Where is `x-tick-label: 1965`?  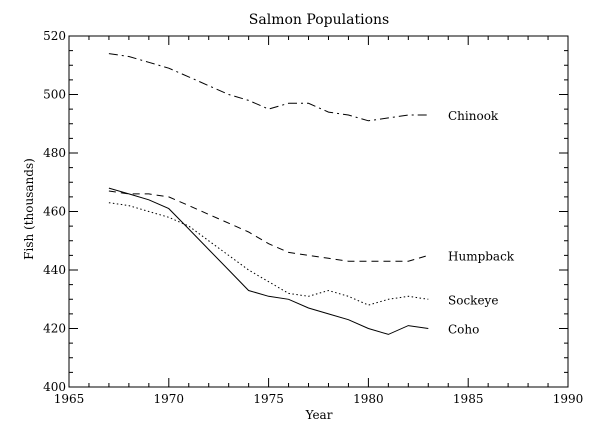
x-tick-label: 1965 is located at coordinates (69, 399).